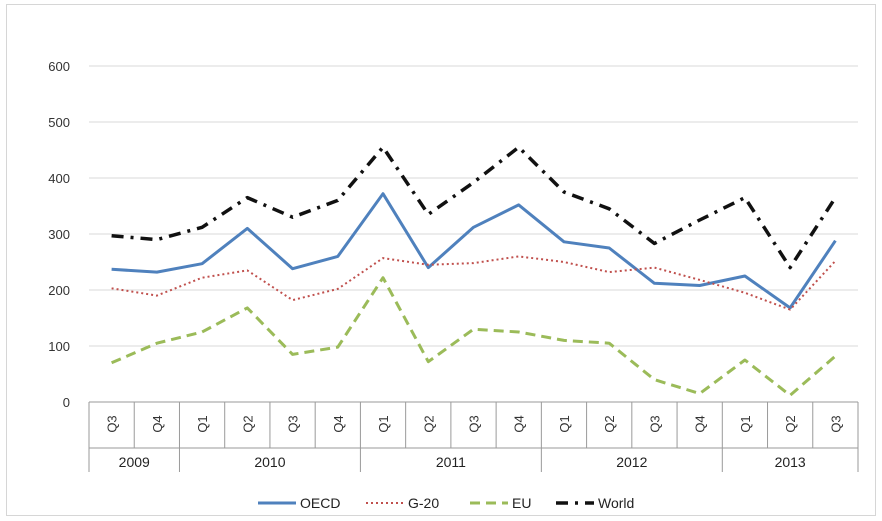  What do you see at coordinates (790, 462) in the screenshot?
I see `year-label: 2013` at bounding box center [790, 462].